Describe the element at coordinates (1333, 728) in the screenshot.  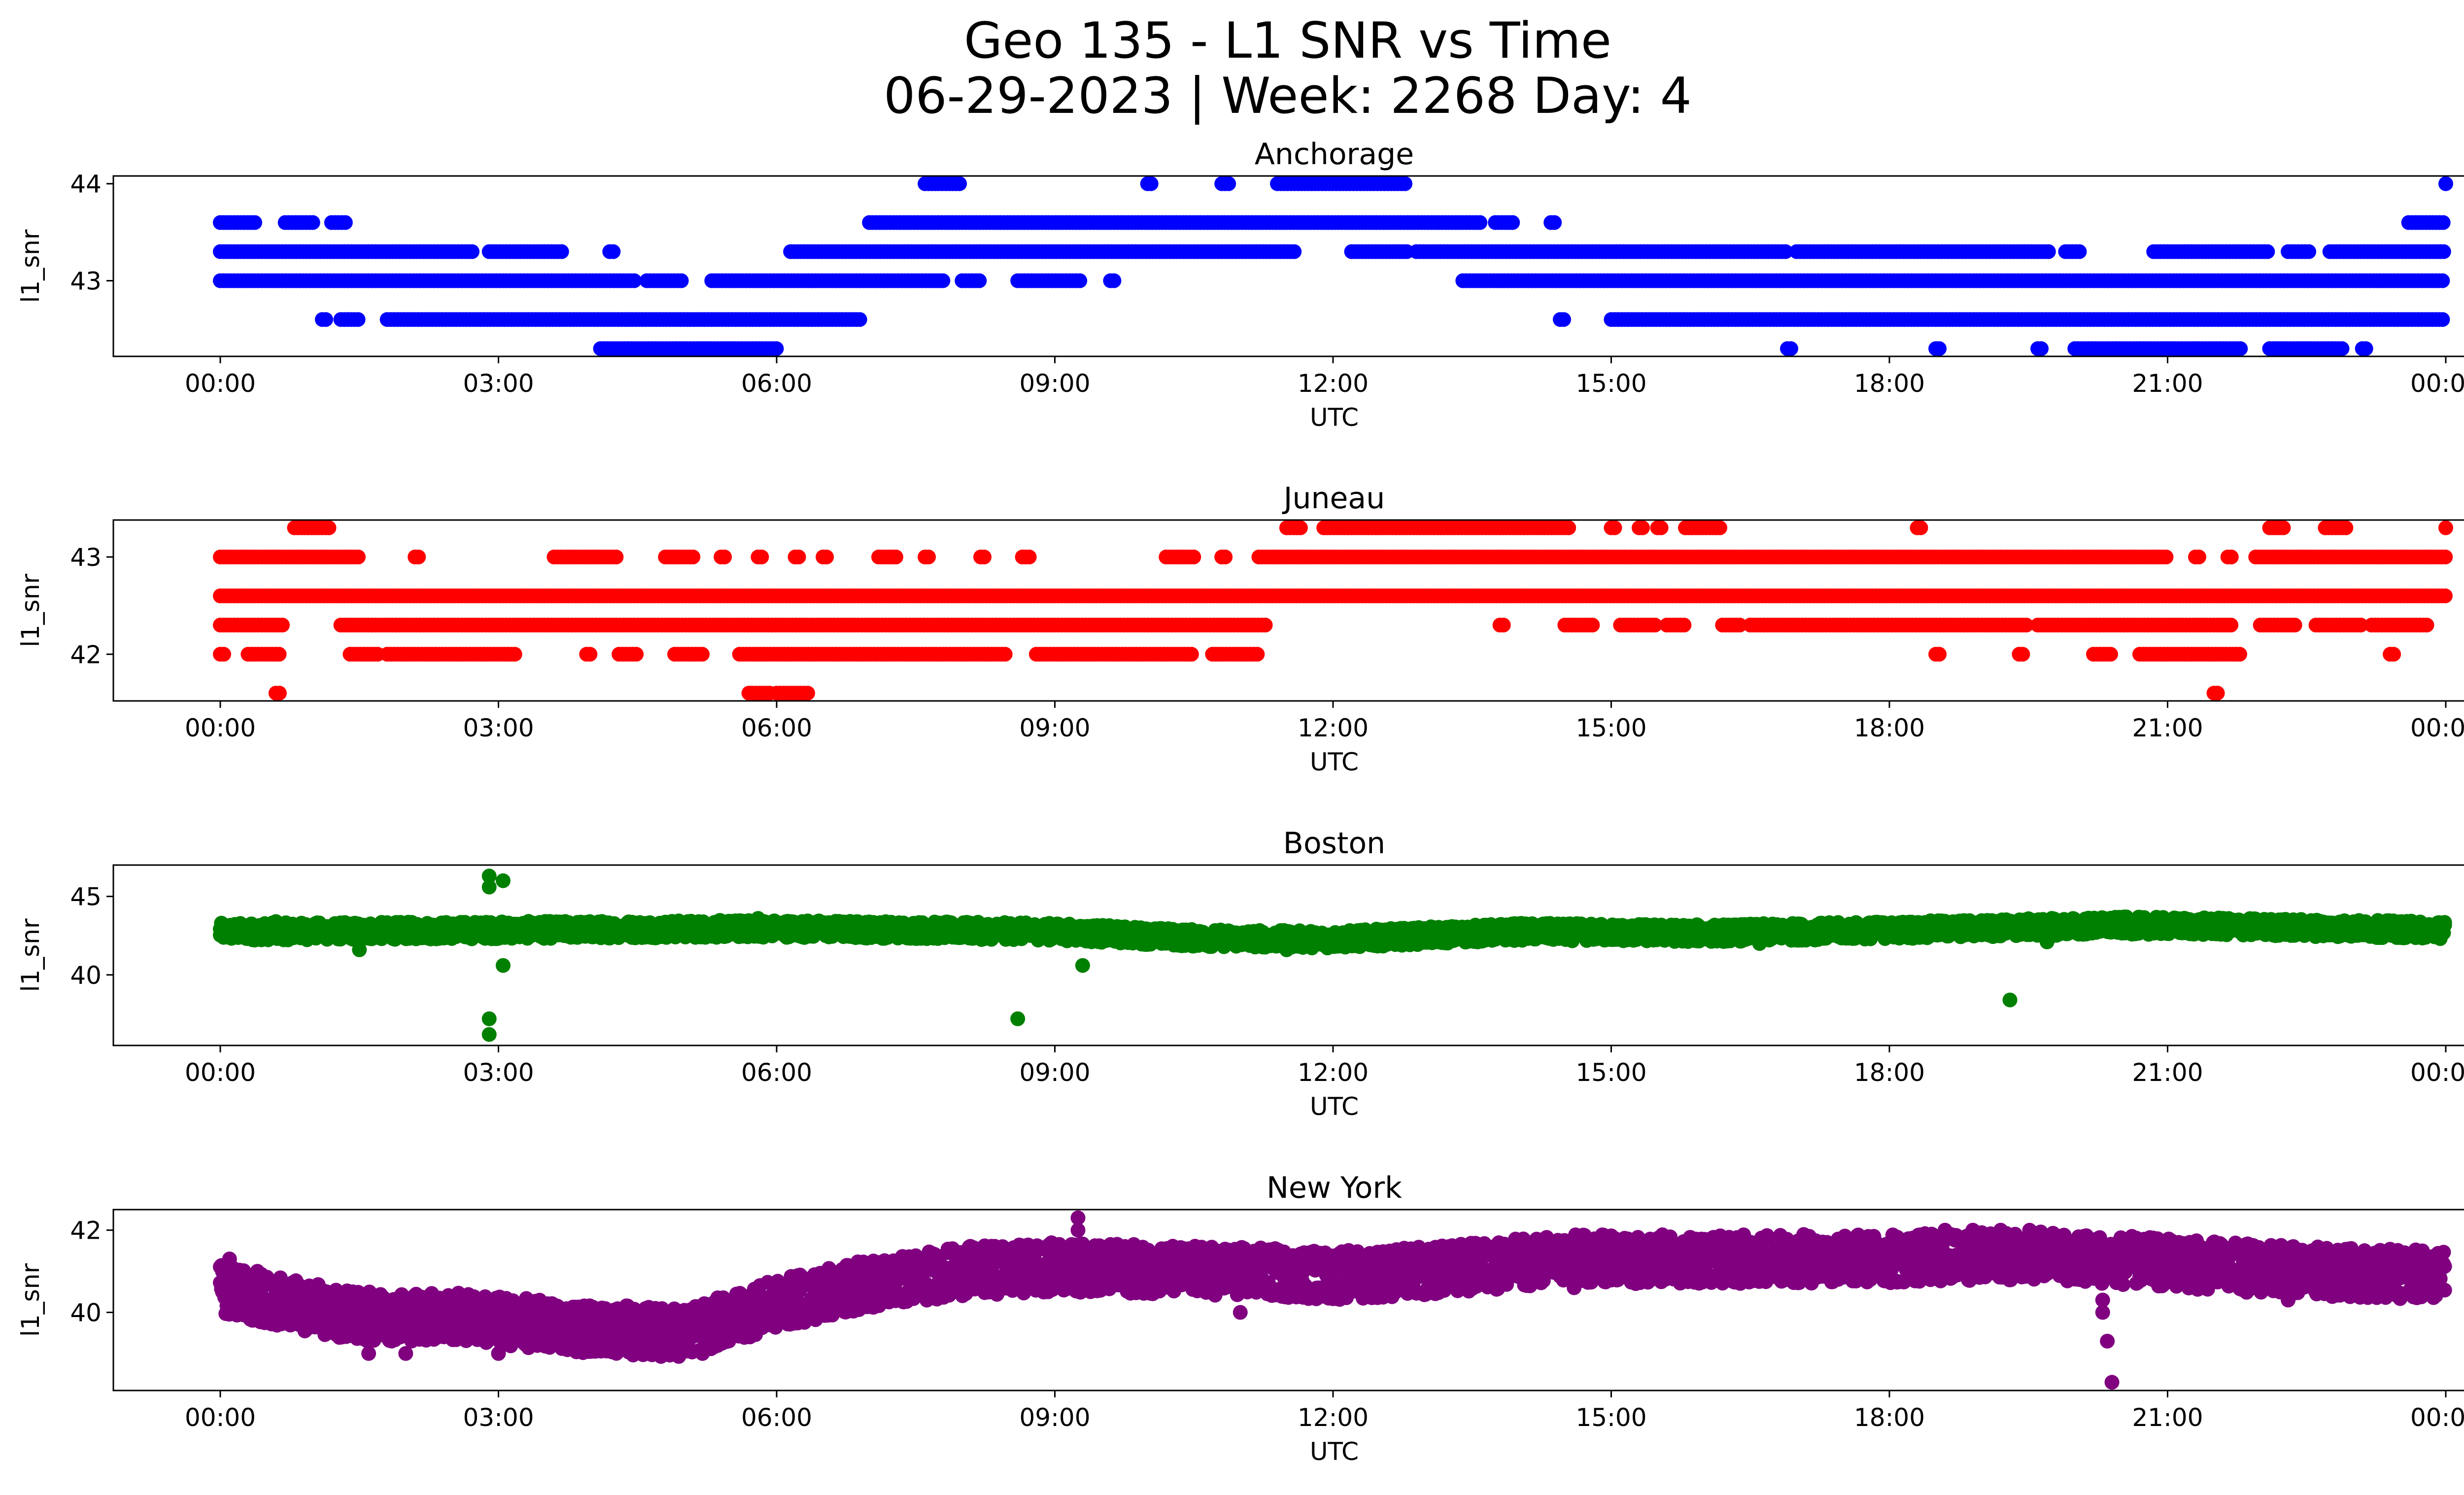
I see `x-tick-label: 12:00` at that location.